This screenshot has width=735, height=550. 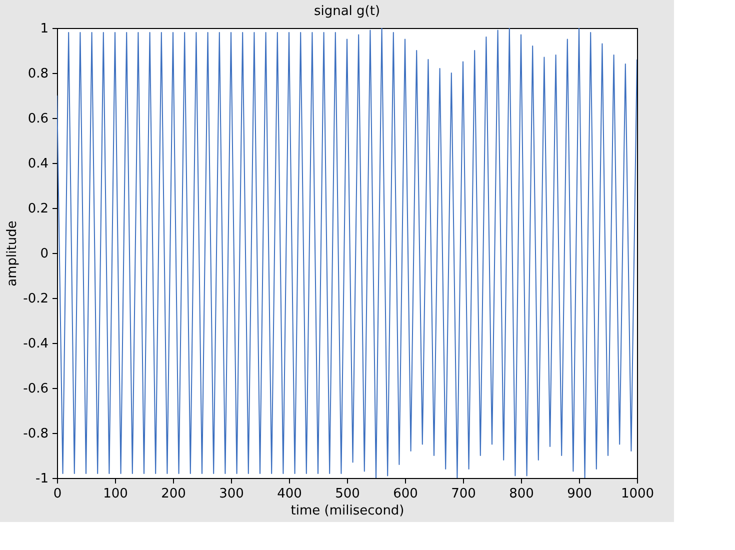 I want to click on y-tick-label: 0, so click(x=44, y=254).